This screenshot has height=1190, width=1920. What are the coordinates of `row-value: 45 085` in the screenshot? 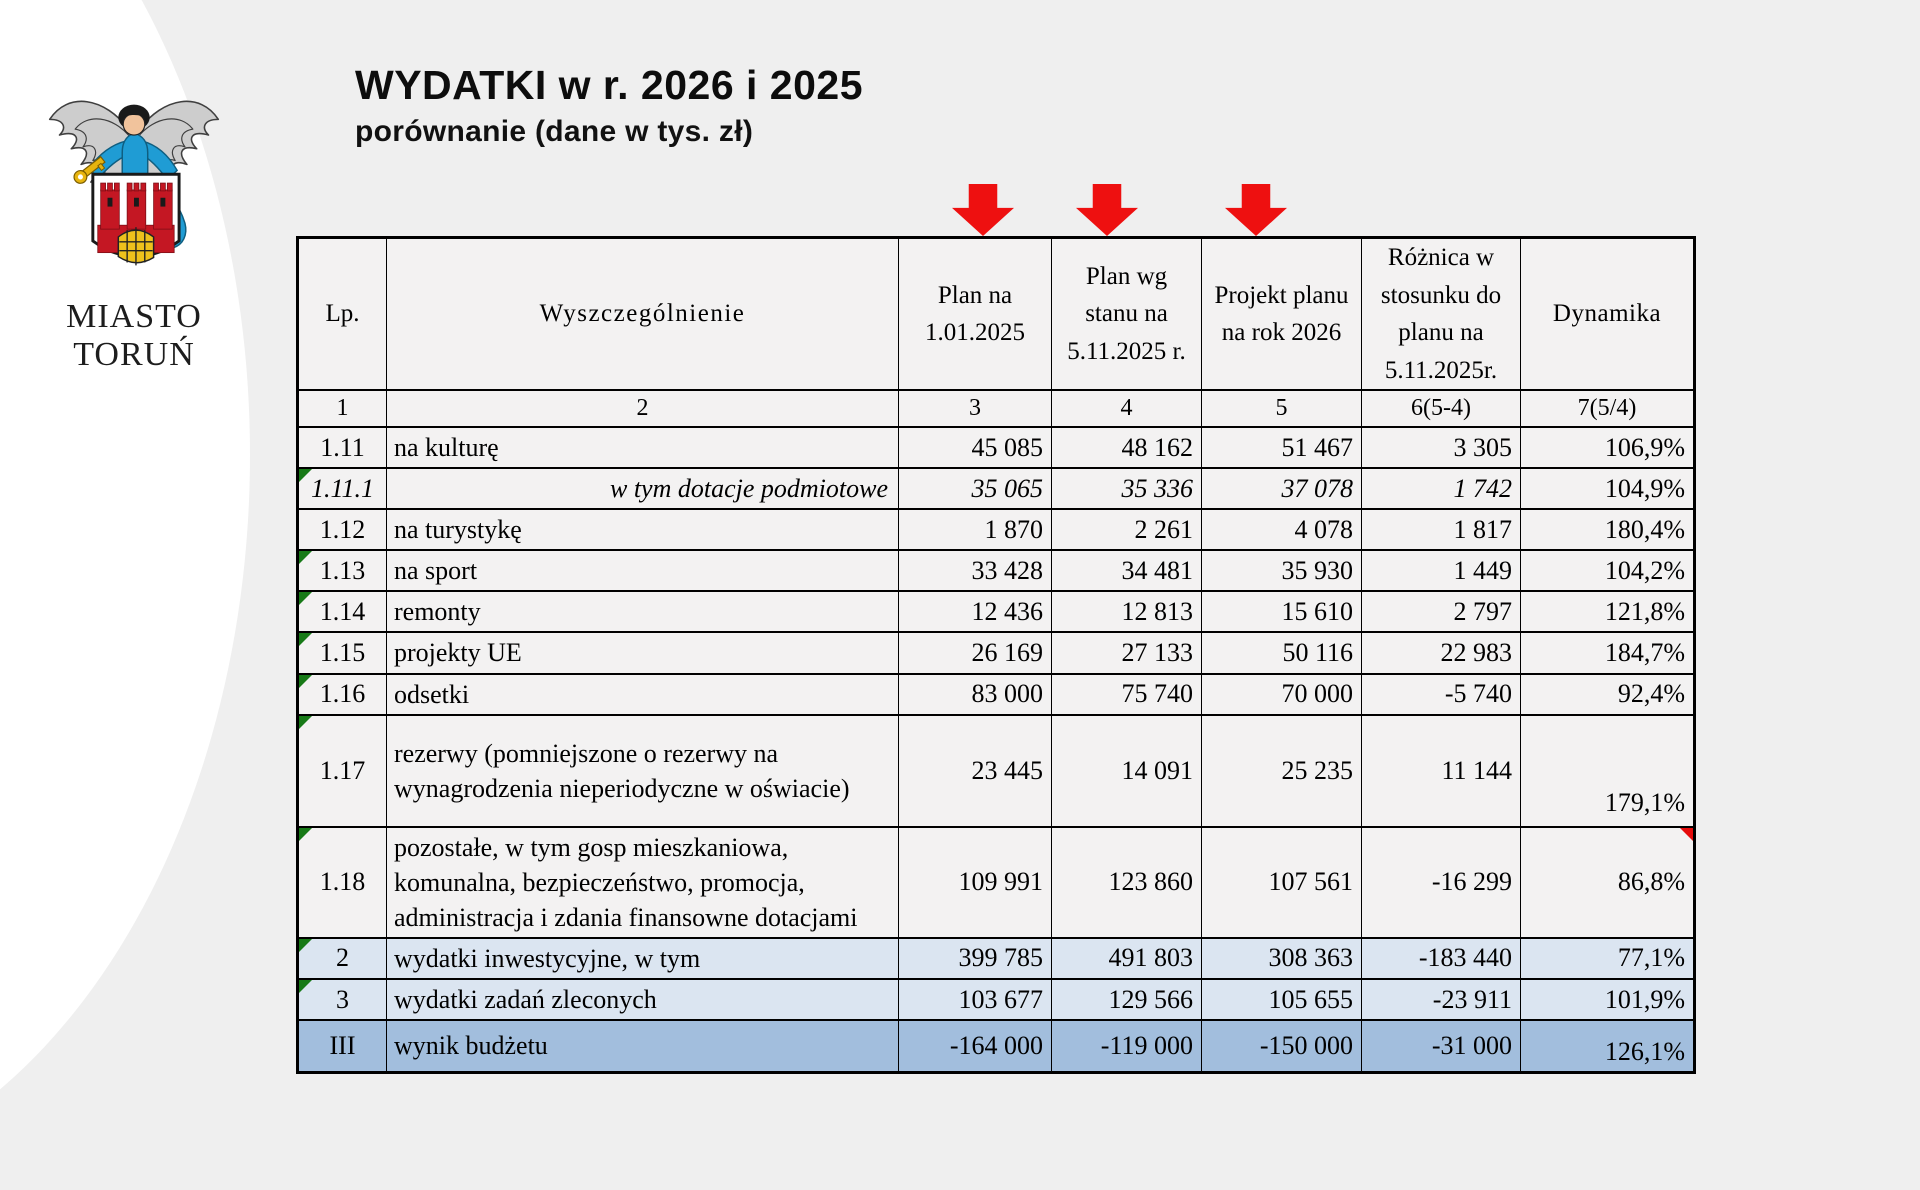 It's located at (975, 447).